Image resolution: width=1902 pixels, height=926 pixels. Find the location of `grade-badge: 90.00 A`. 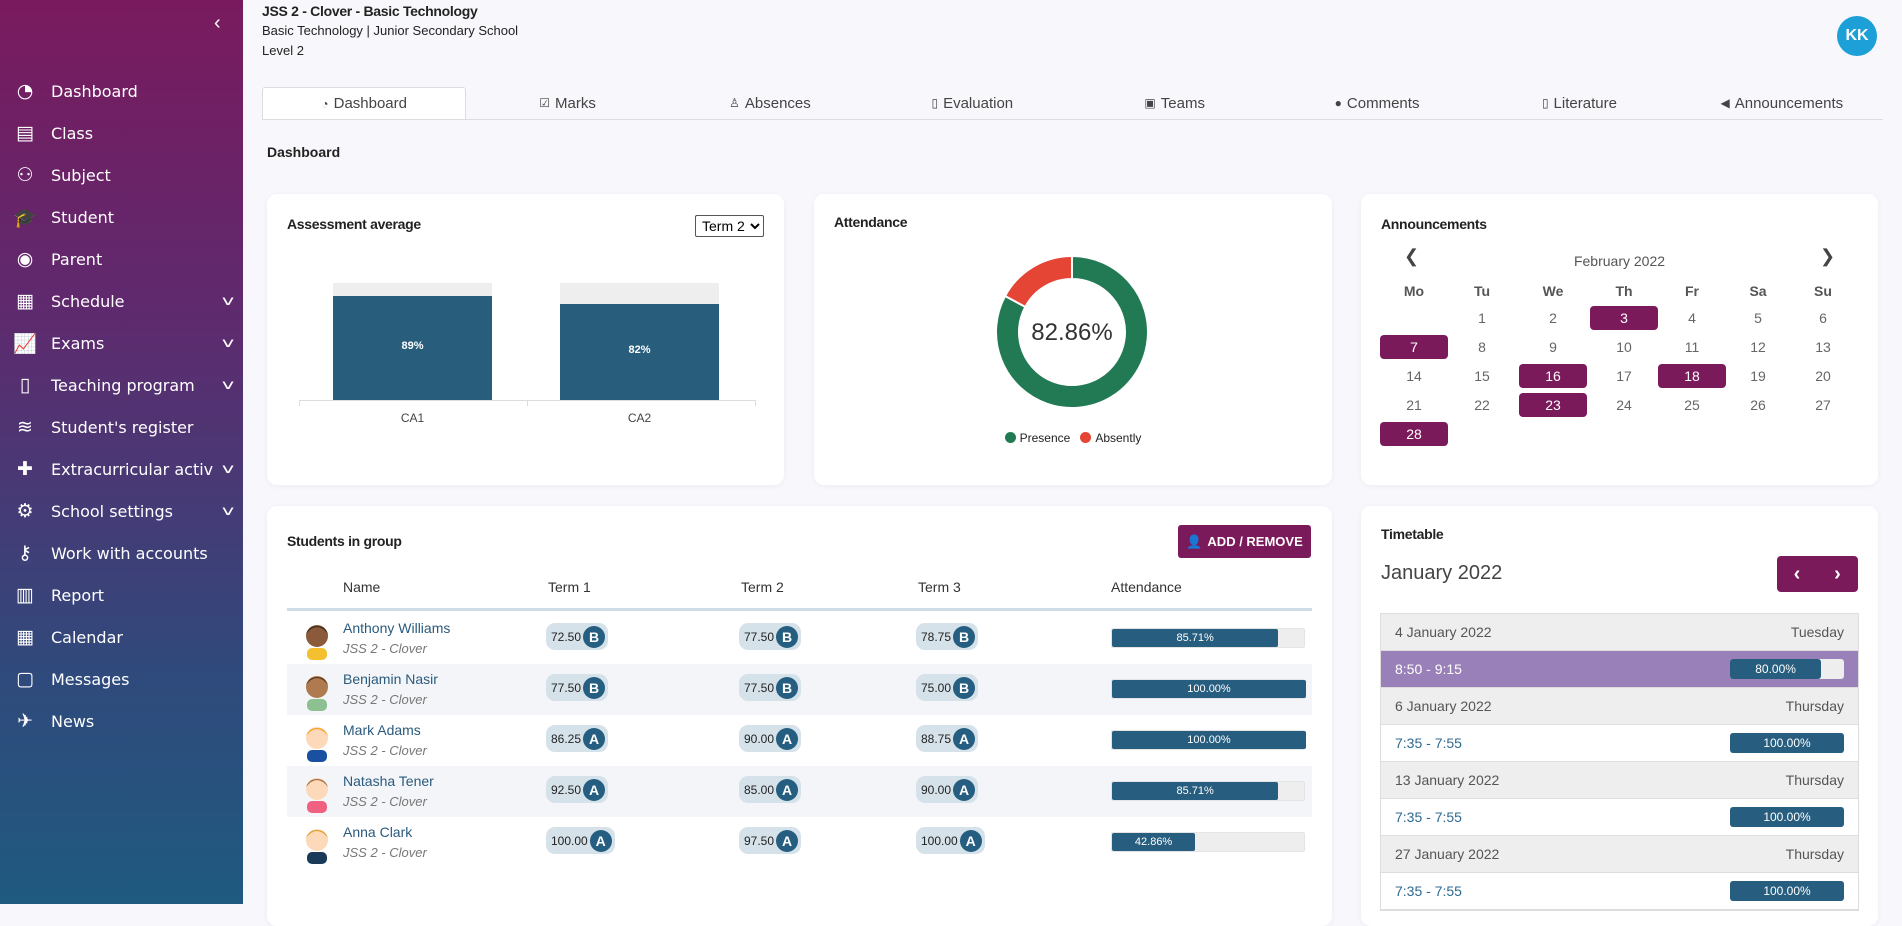

grade-badge: 90.00 A is located at coordinates (770, 738).